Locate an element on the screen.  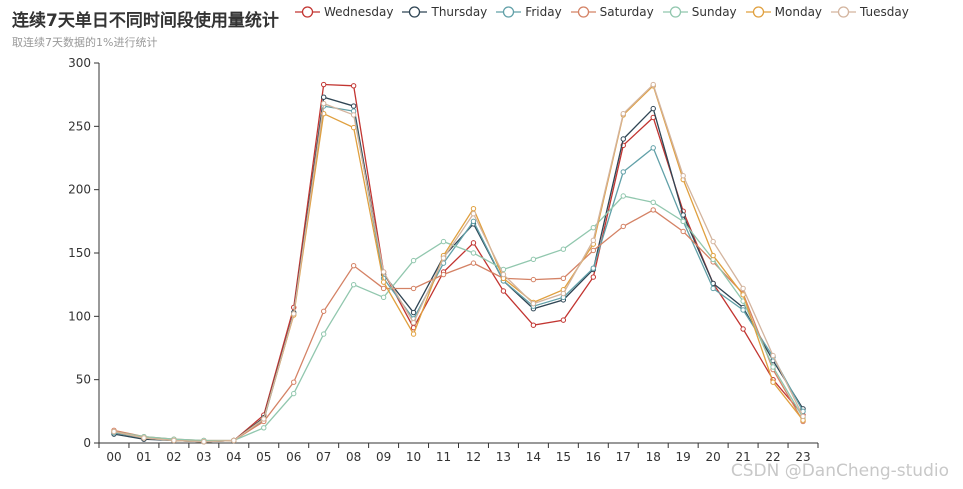
x-tick-label: 14 is located at coordinates (533, 457).